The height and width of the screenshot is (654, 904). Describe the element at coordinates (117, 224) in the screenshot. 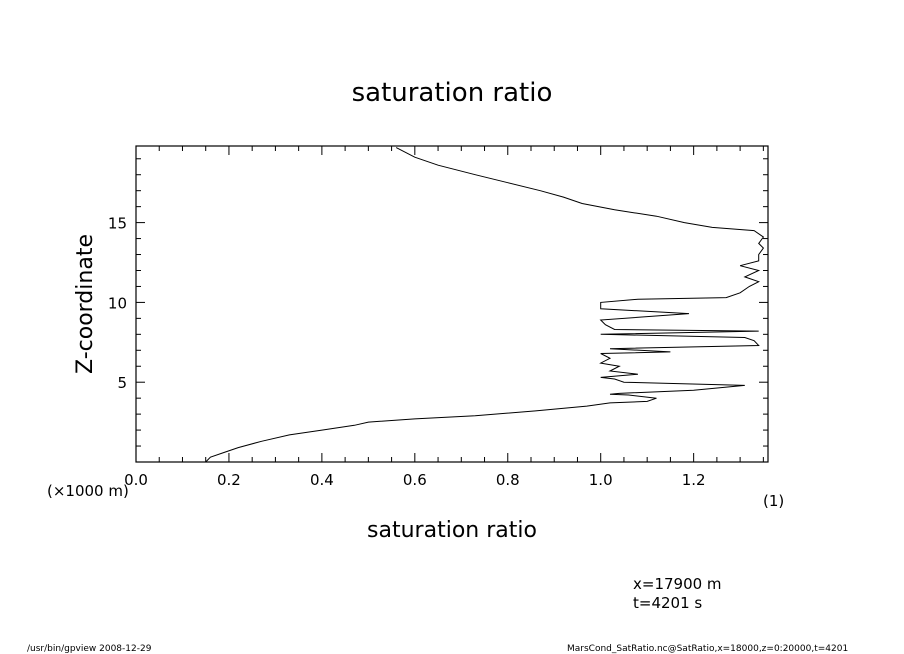

I see `y-tick-label: 15` at that location.